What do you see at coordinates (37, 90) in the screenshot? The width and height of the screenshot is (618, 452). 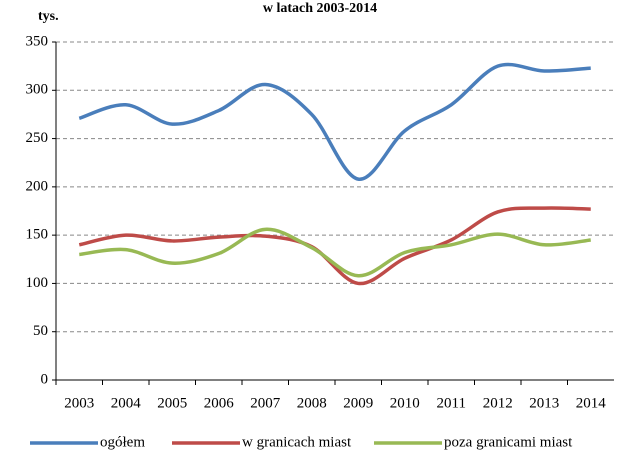 I see `y-tick-label: 300` at bounding box center [37, 90].